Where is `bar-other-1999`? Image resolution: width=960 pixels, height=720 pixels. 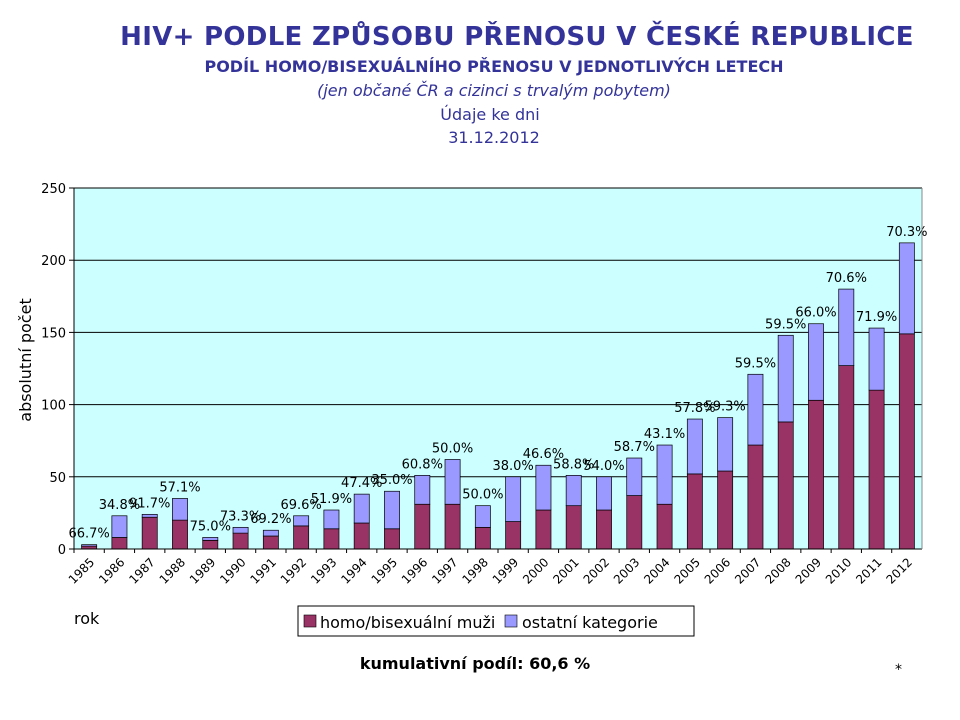 bar-other-1999 is located at coordinates (513, 499).